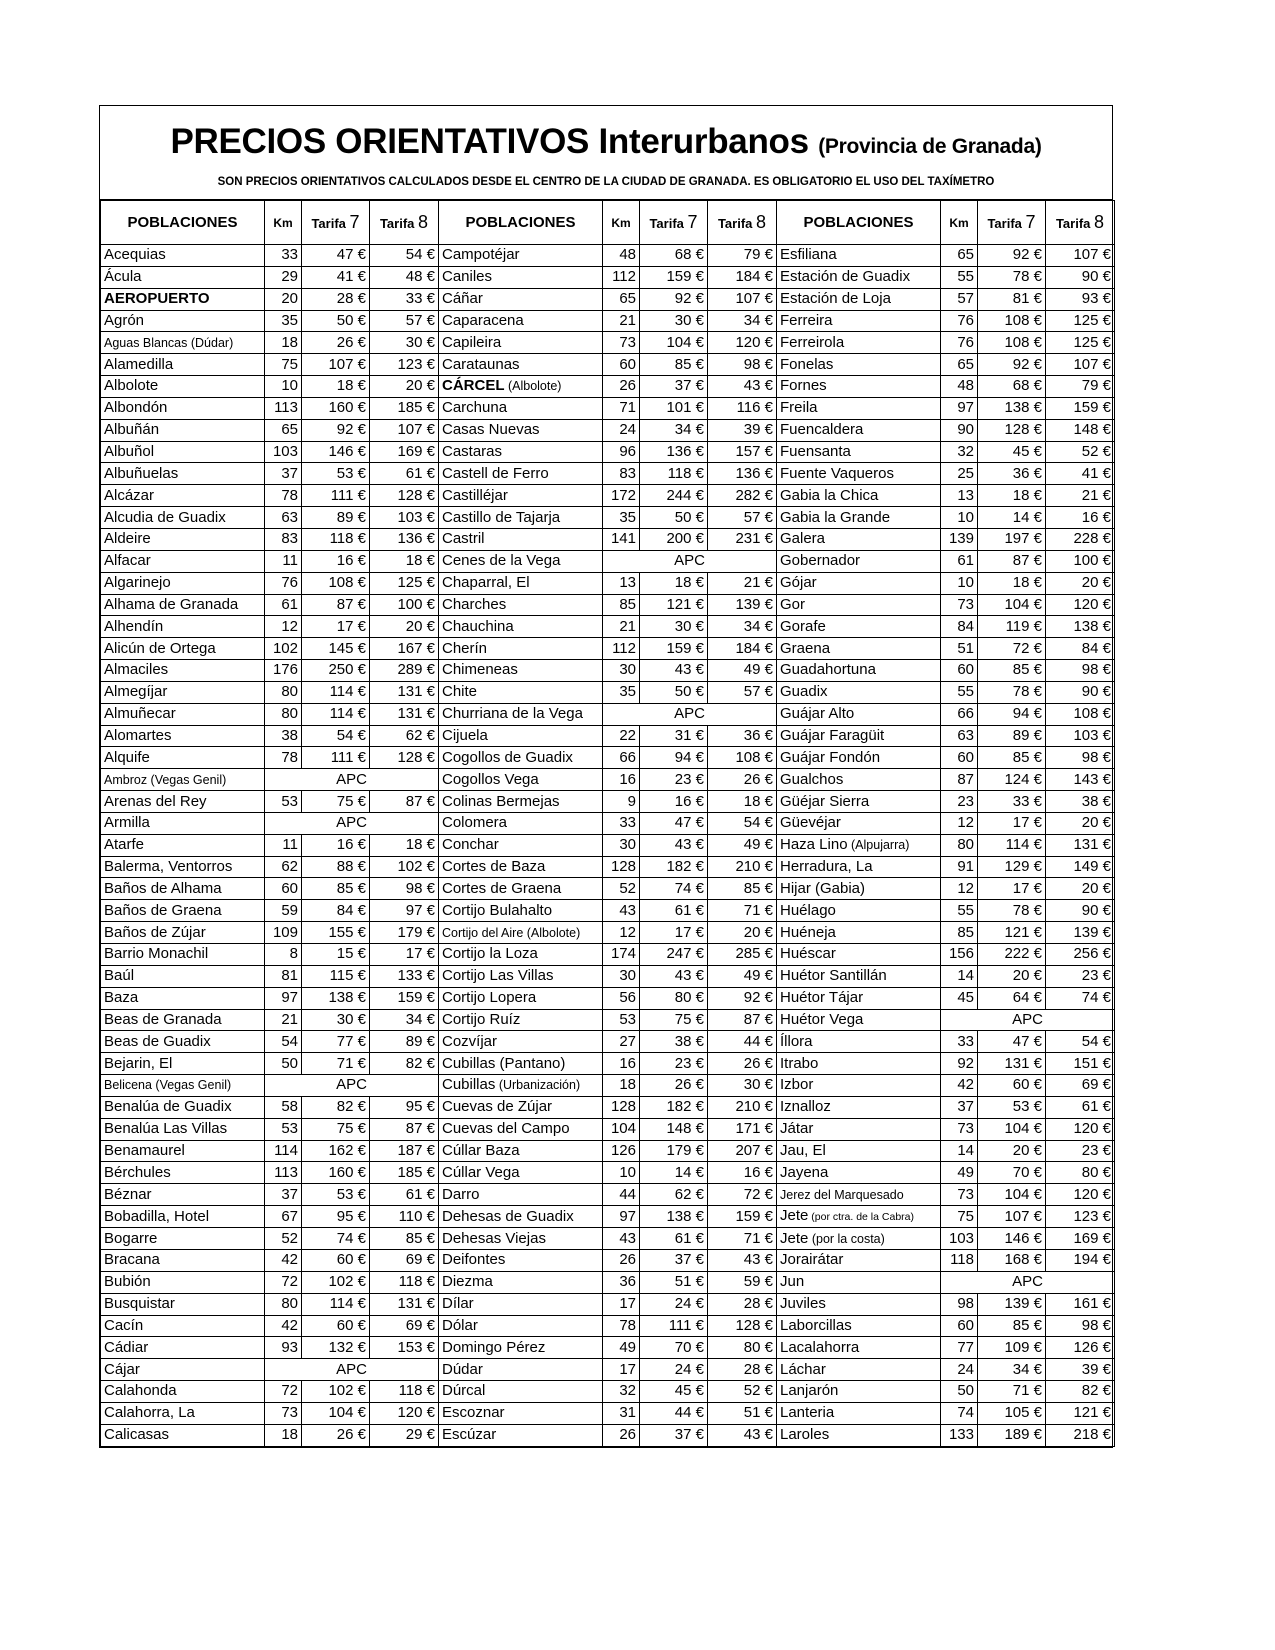 The width and height of the screenshot is (1275, 1650). What do you see at coordinates (1080, 561) in the screenshot?
I see `tarifa-8-price: 100 €` at bounding box center [1080, 561].